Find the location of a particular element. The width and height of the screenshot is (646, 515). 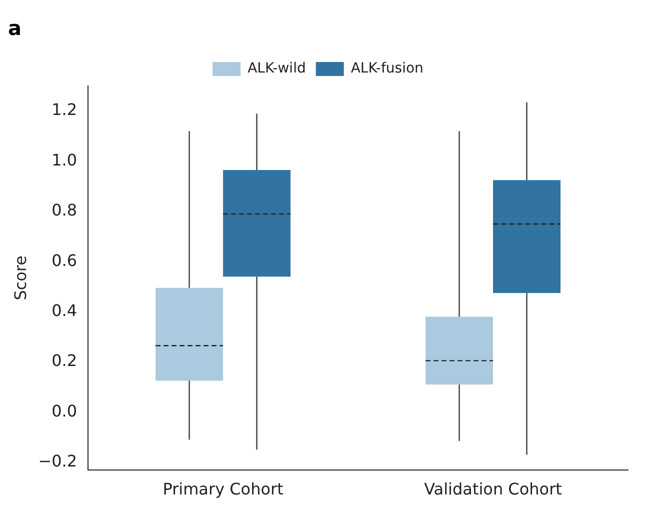

y-tick-label: 0.6 is located at coordinates (65, 260).